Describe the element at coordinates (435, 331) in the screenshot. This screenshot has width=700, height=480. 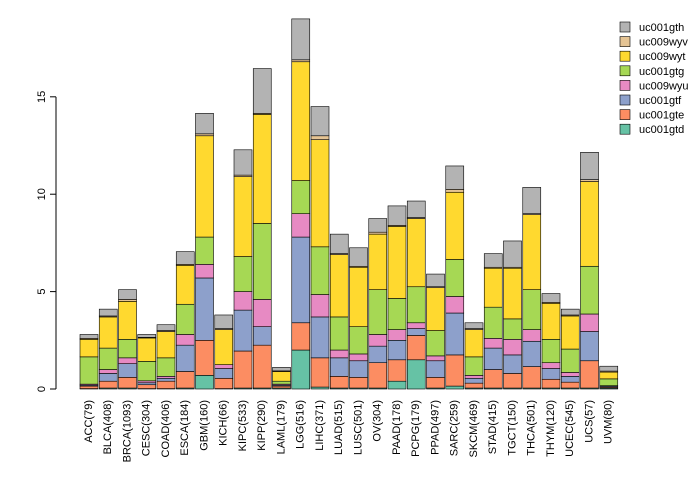
I see `bar-stack-PPAD(497)` at that location.